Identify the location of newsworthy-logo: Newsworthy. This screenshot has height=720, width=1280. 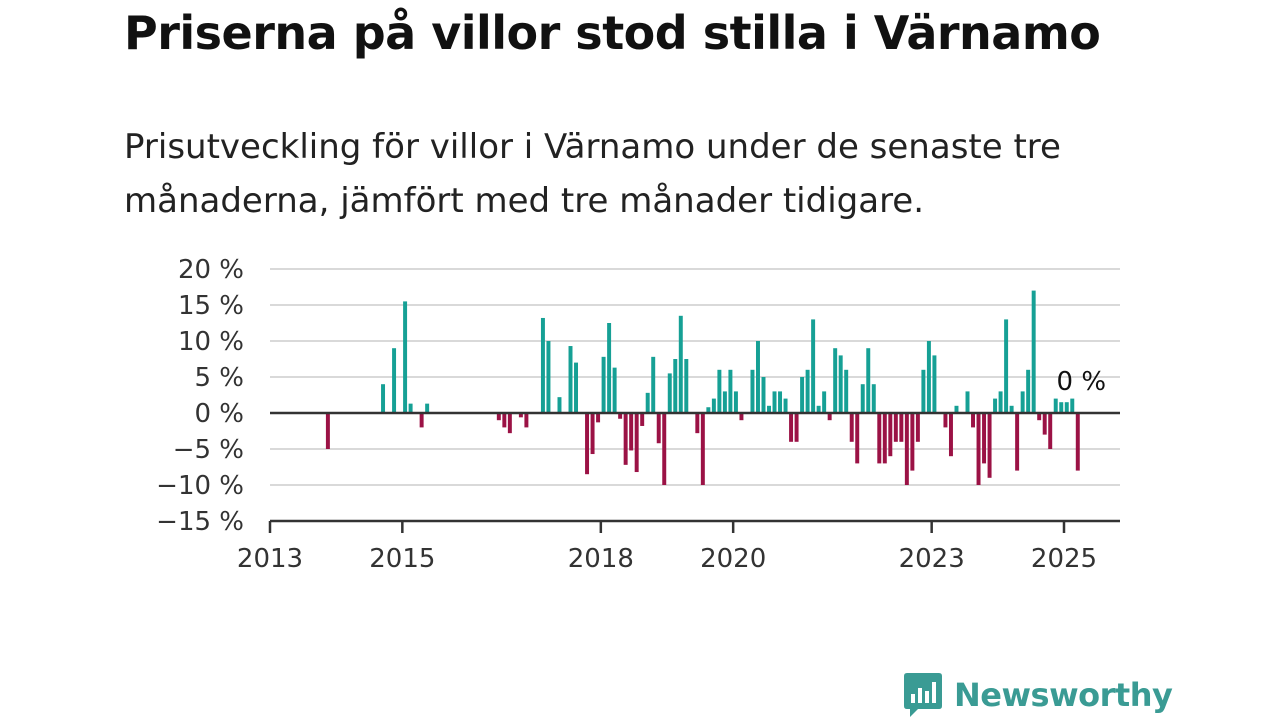
(1037, 695).